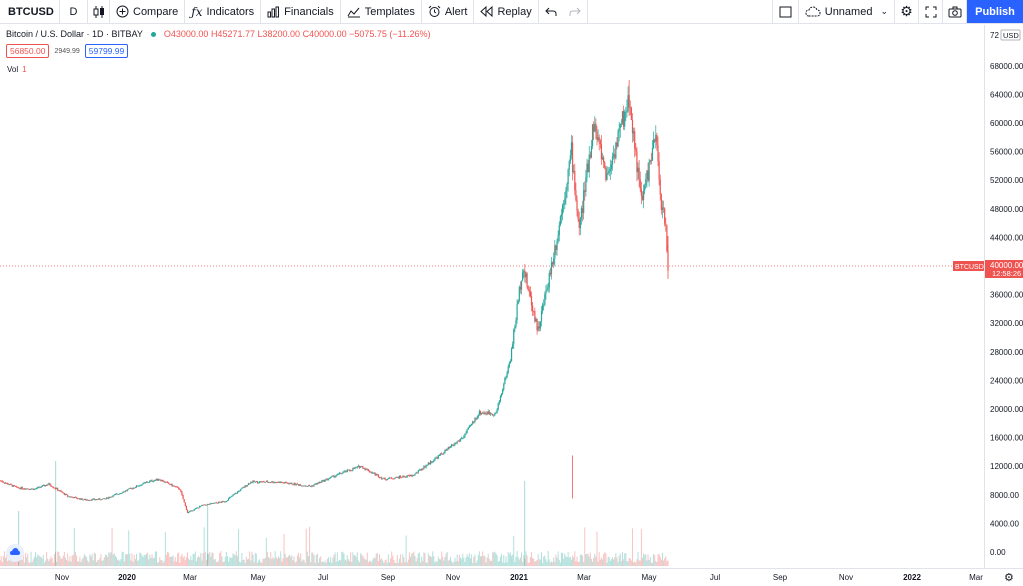 This screenshot has width=1023, height=586. I want to click on indicators-button: ƒx Indicators, so click(223, 11).